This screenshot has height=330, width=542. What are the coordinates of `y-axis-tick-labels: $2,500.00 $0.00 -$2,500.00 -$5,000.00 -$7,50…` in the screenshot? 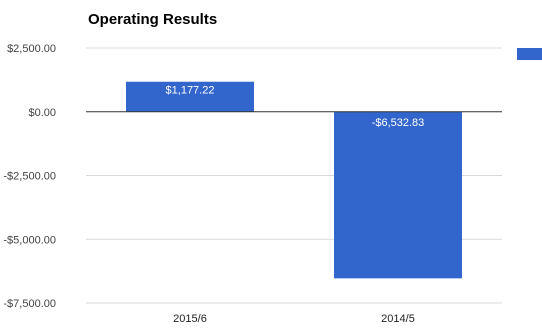 It's located at (29, 176).